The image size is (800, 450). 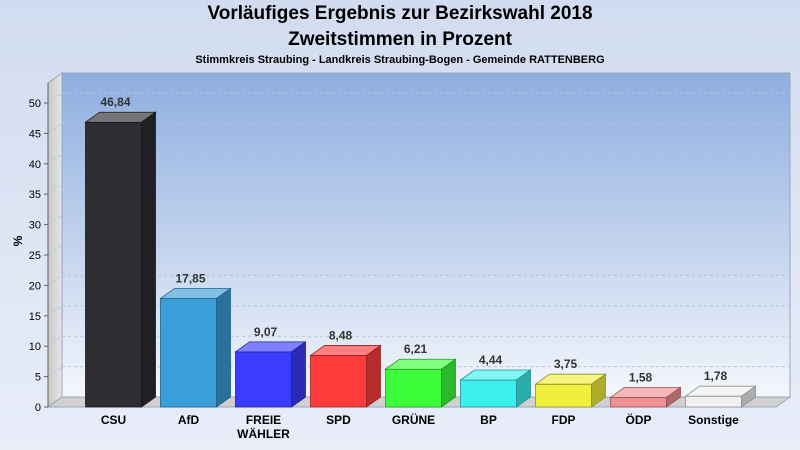 I want to click on y-tick-label: 20, so click(x=35, y=286).